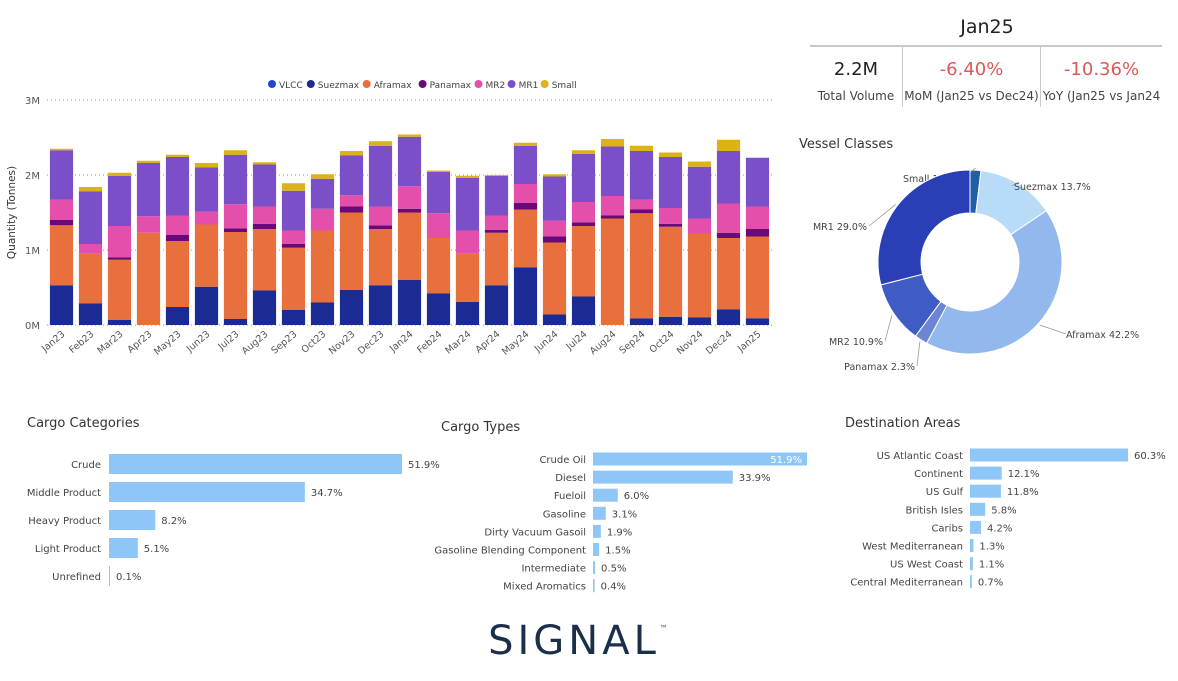  Describe the element at coordinates (546, 342) in the screenshot. I see `x-tick-label: Jun24` at that location.